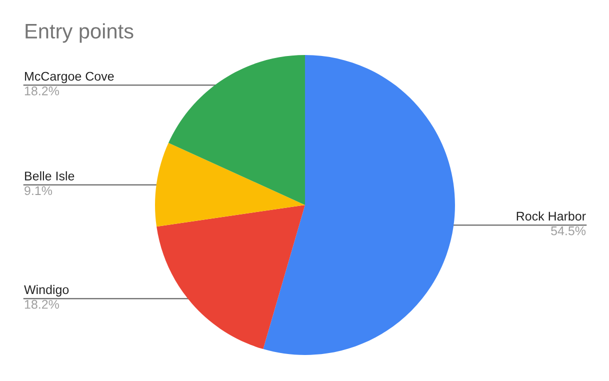 The width and height of the screenshot is (609, 381). What do you see at coordinates (38, 191) in the screenshot?
I see `data-label: 9.1%` at bounding box center [38, 191].